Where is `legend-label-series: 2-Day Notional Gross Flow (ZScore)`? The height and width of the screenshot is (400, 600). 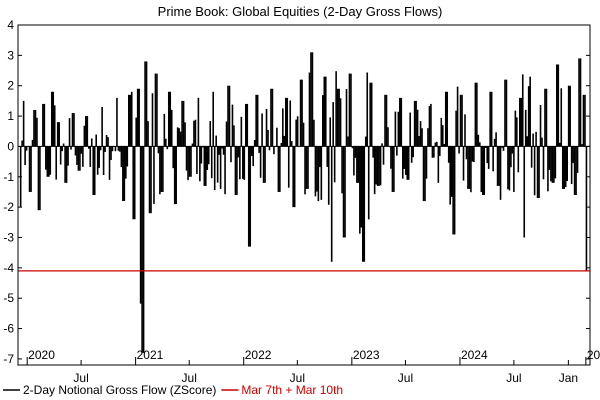 legend-label-series: 2-Day Notional Gross Flow (ZScore) is located at coordinates (119, 390).